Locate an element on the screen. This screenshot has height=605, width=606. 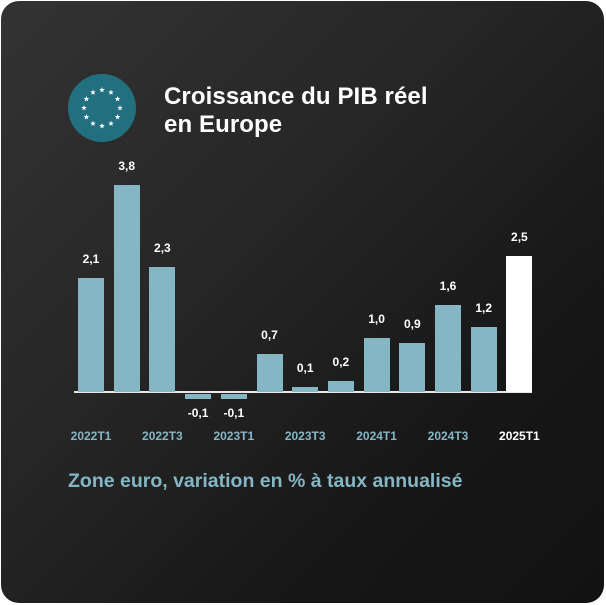
value-label: 2,3 is located at coordinates (162, 247).